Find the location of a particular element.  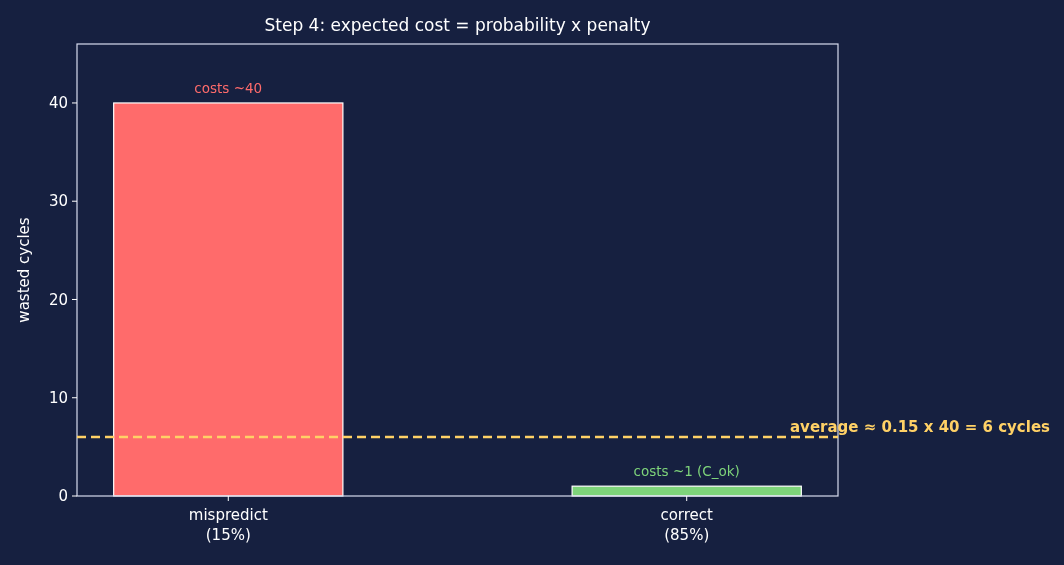

x-tick-label: mispredict (15%) is located at coordinates (228, 525).